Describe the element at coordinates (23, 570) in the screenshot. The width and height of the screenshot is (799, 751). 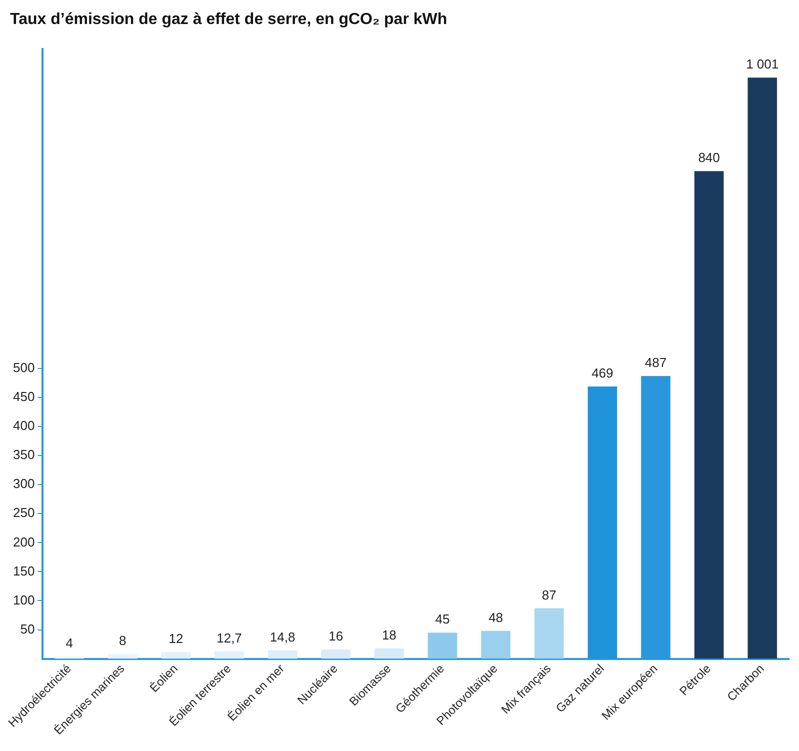
I see `y-tick-label: 150` at that location.